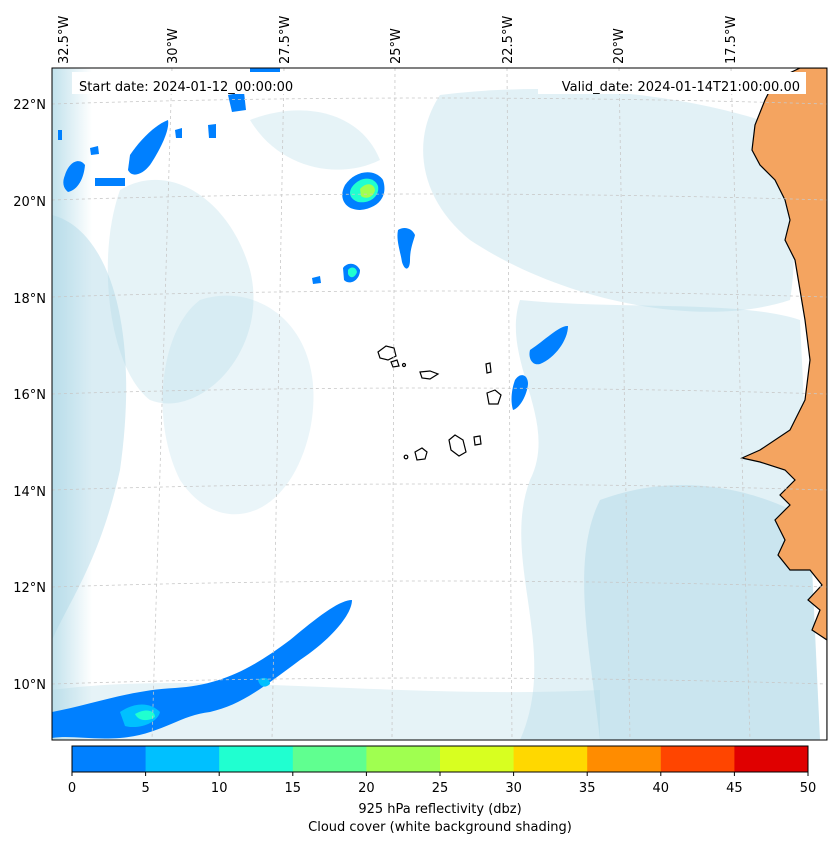 The width and height of the screenshot is (837, 843). What do you see at coordinates (396, 46) in the screenshot?
I see `lon-label: 25°W` at bounding box center [396, 46].